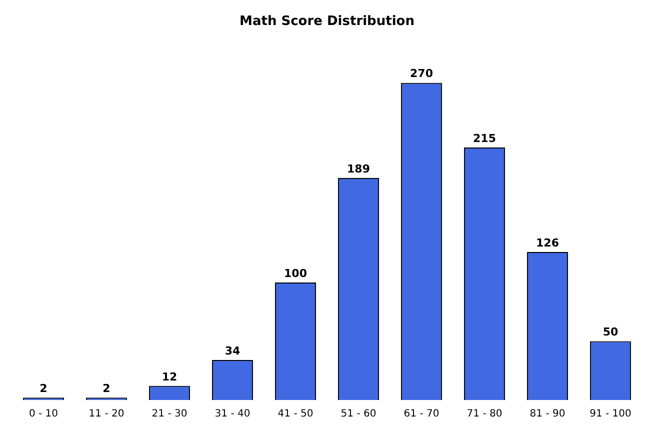 The height and width of the screenshot is (431, 654). Describe the element at coordinates (548, 414) in the screenshot. I see `x-tick-label: 81 - 90` at that location.